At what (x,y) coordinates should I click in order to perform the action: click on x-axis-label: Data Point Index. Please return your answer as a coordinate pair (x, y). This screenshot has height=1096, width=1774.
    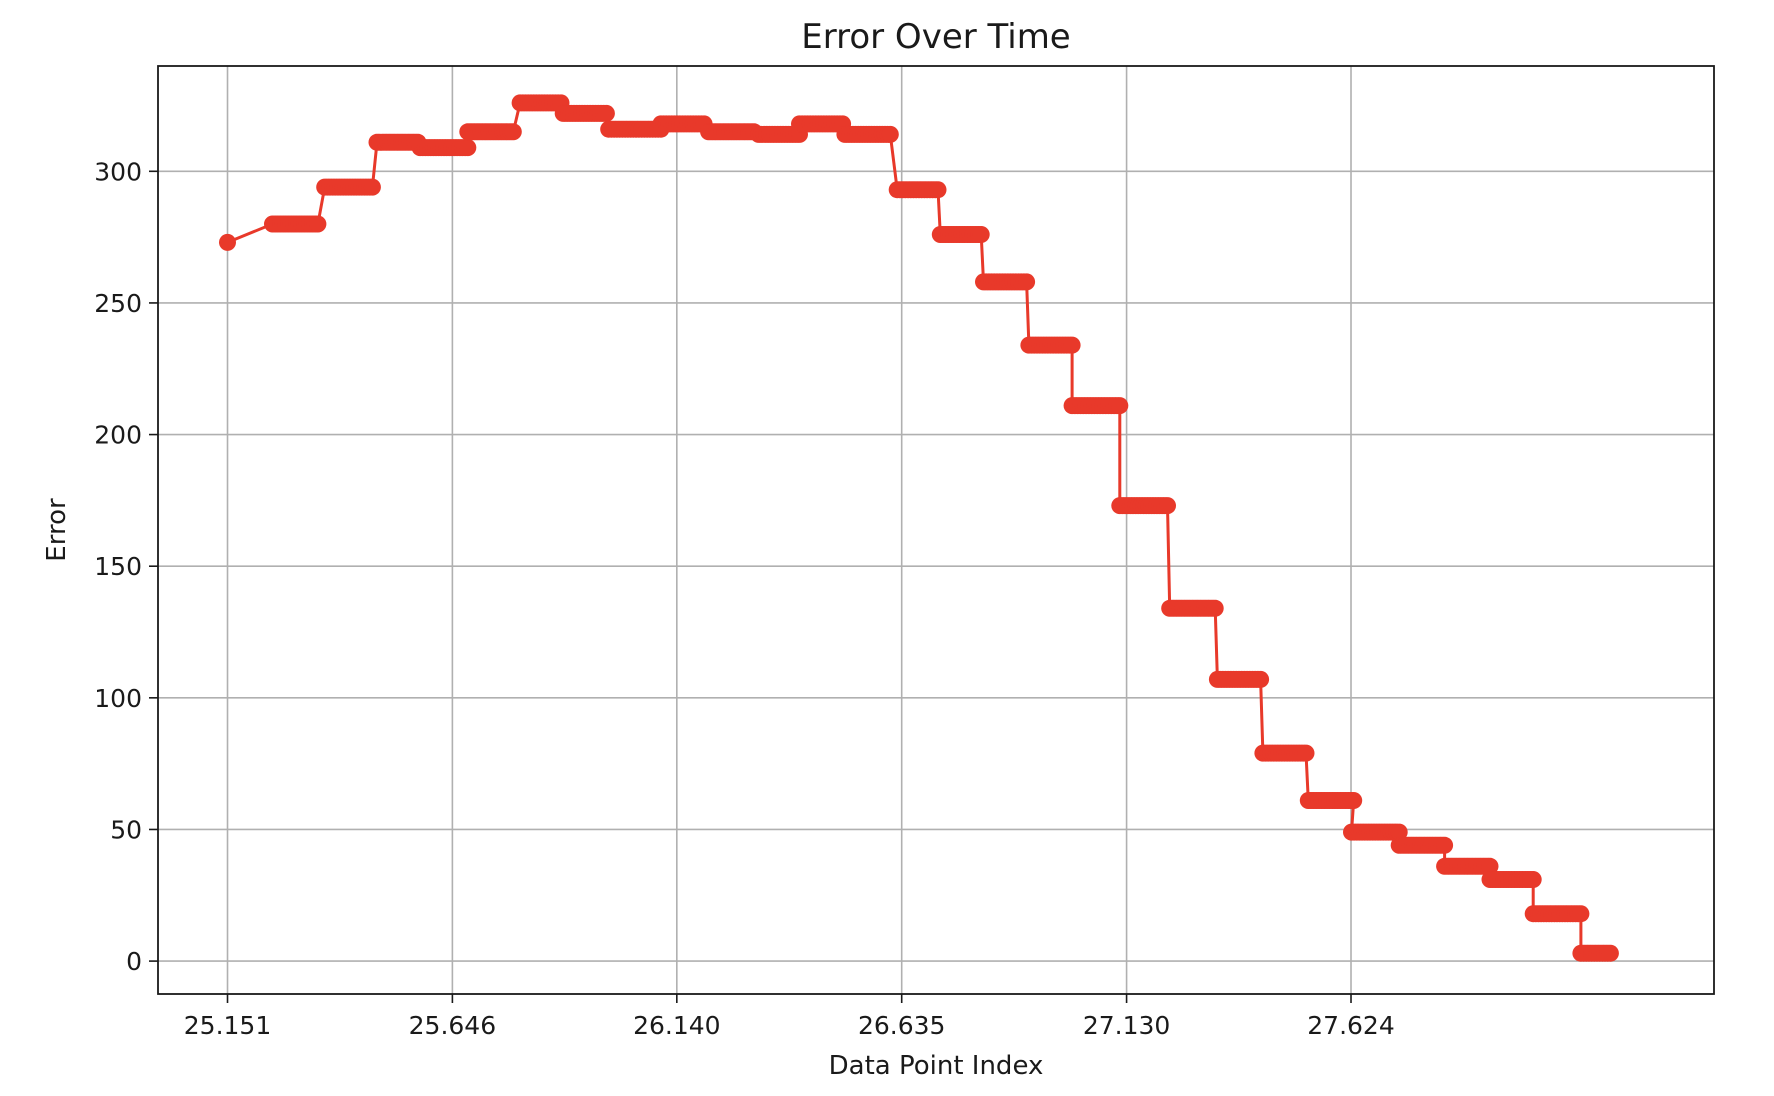
    Looking at the image, I should click on (936, 1066).